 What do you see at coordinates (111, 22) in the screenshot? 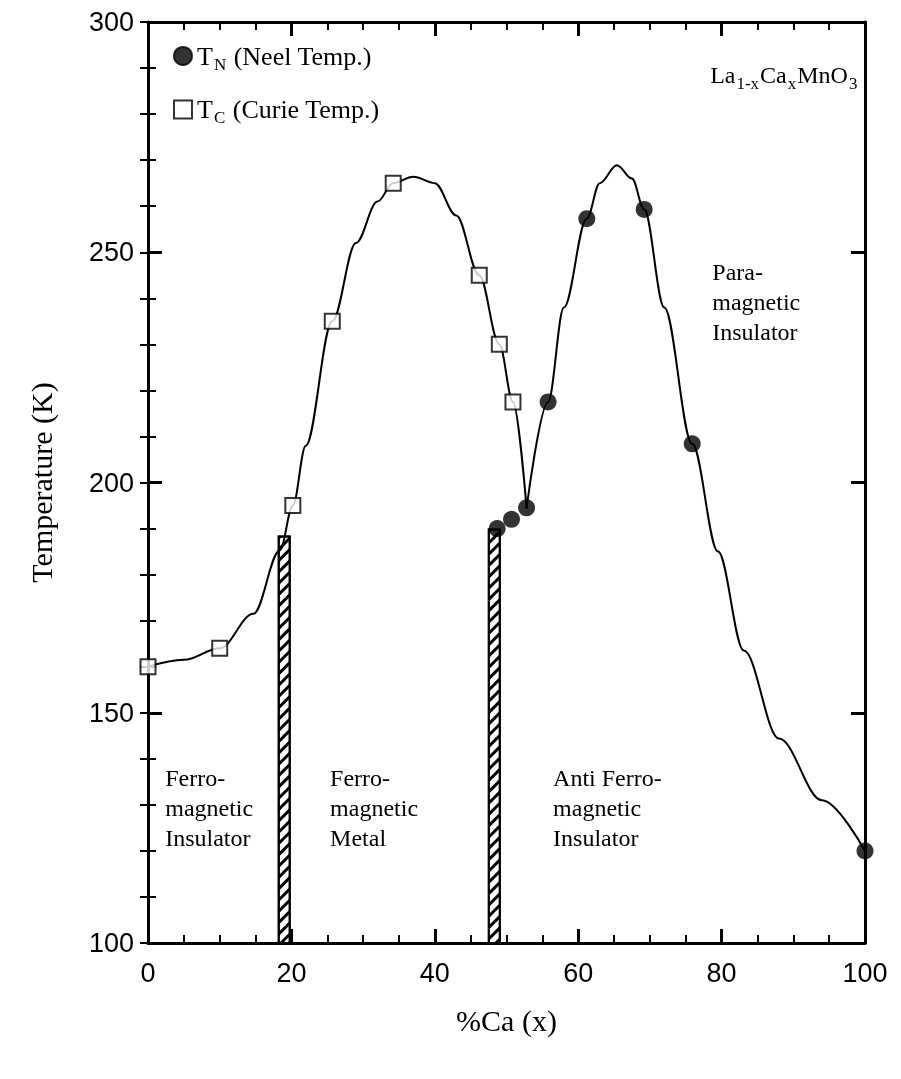
I see `y-tick-label: 300` at bounding box center [111, 22].